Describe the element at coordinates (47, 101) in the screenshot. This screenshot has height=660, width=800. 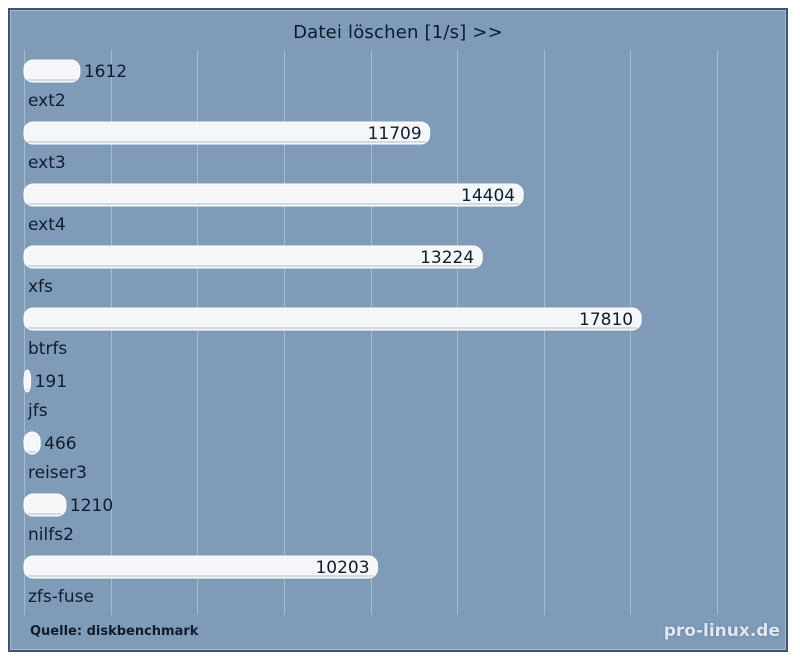
I see `category-label: ext2` at that location.